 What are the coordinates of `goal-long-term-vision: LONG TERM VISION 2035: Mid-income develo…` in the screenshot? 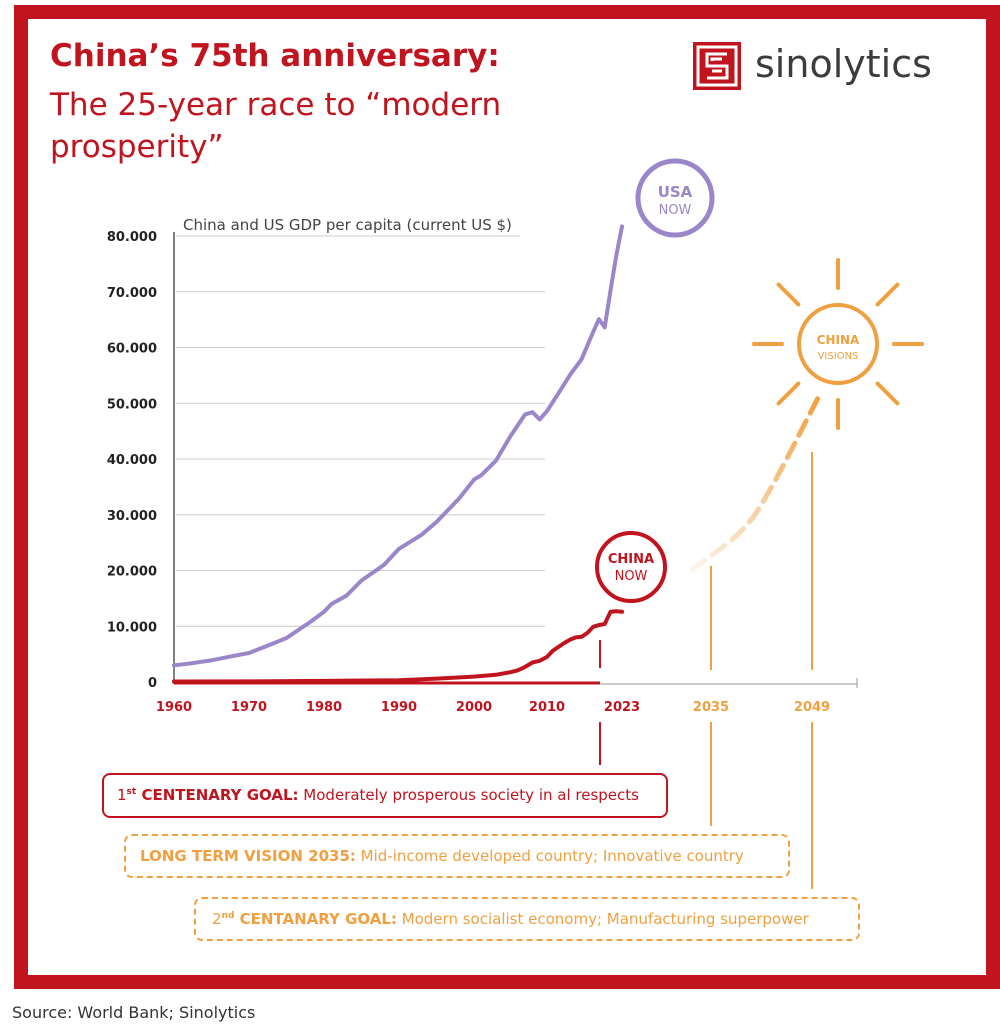 It's located at (457, 856).